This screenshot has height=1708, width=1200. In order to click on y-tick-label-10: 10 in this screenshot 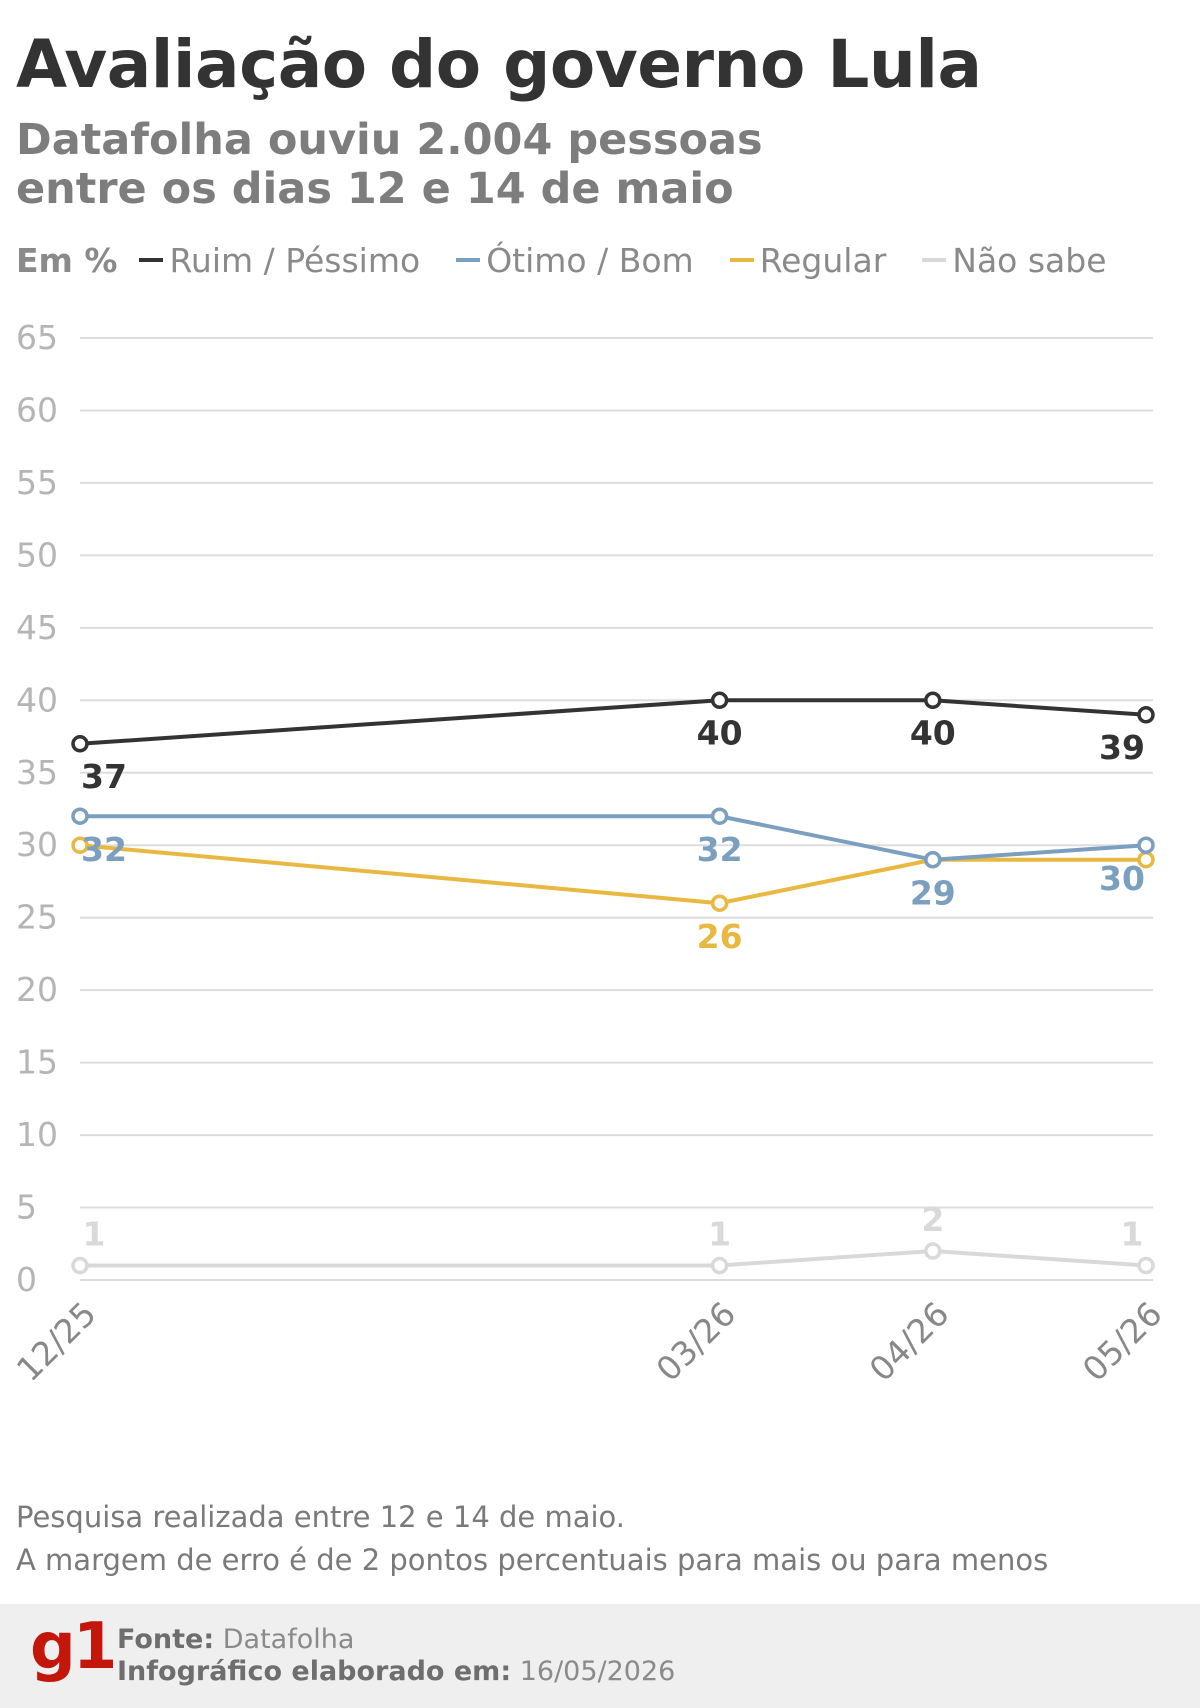, I will do `click(37, 1134)`.